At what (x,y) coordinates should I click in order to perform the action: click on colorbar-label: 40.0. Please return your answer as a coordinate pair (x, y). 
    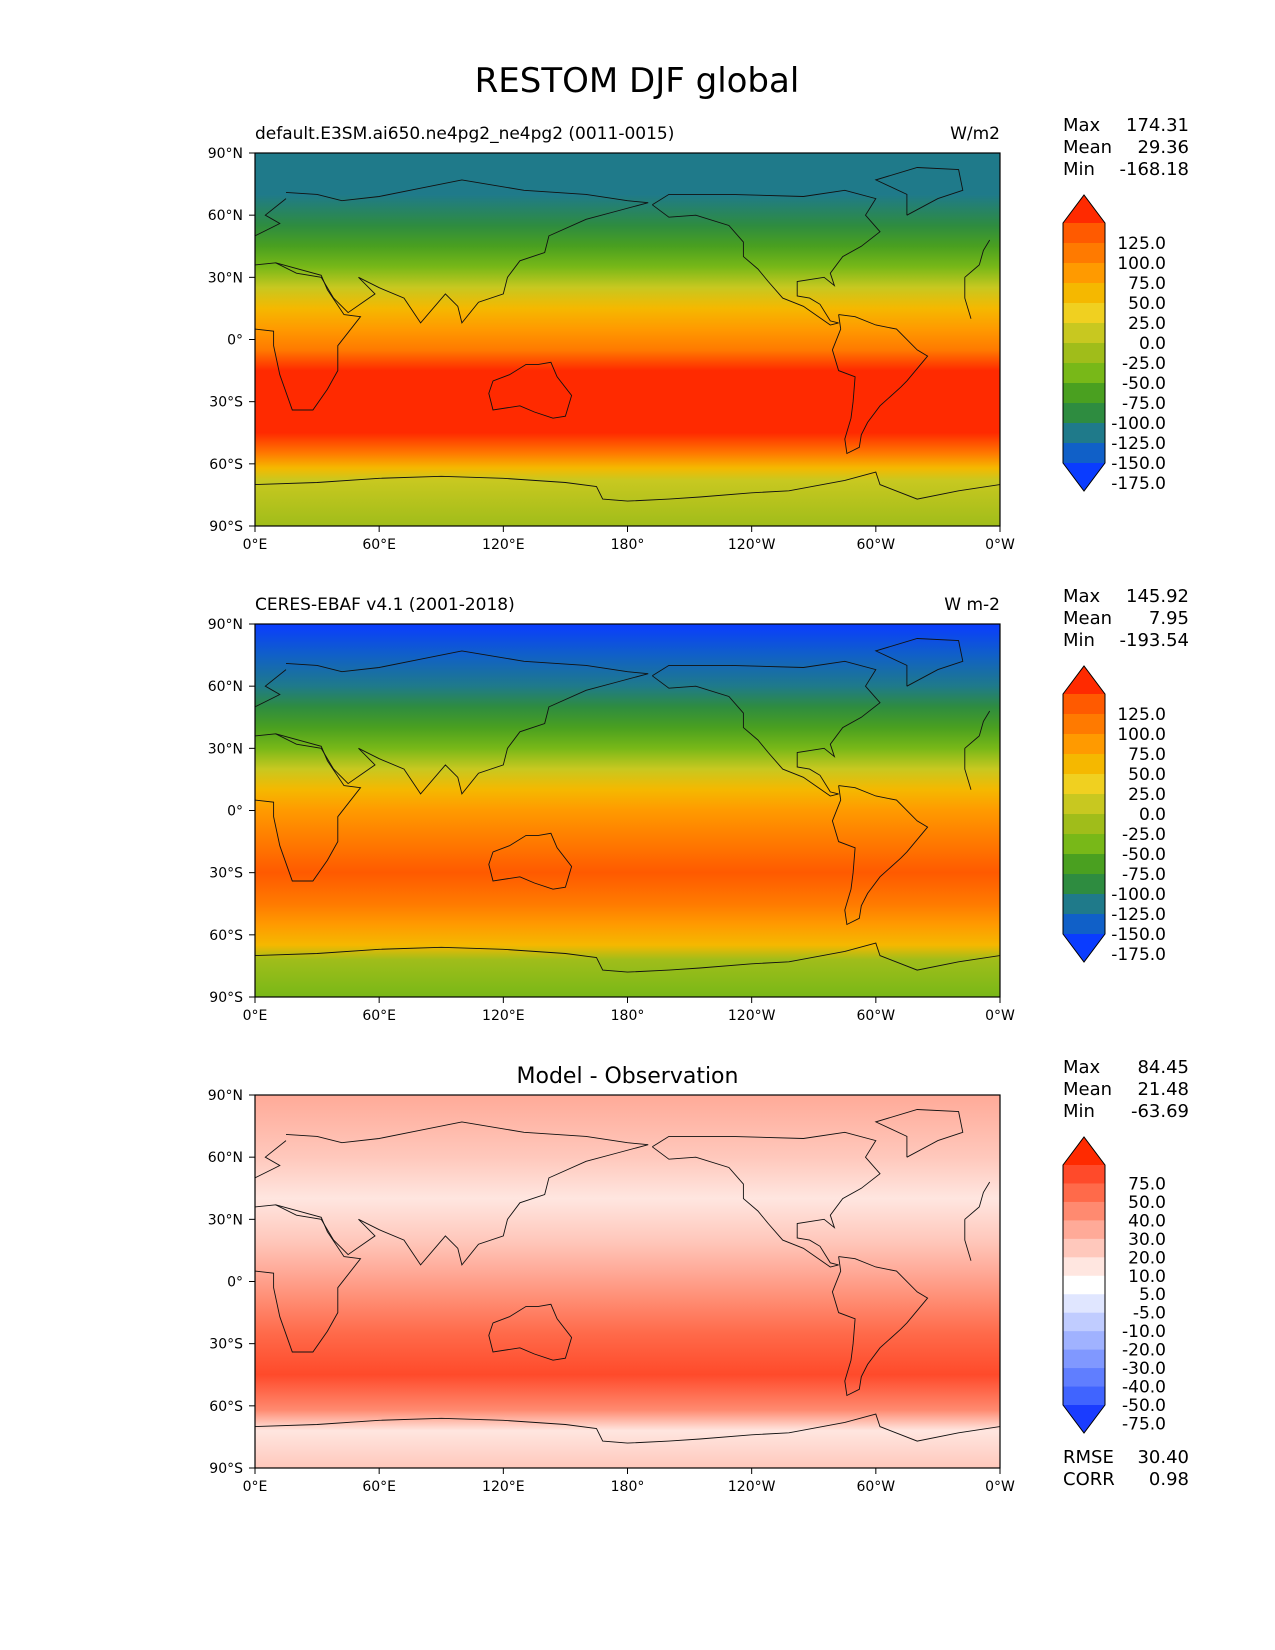
    Looking at the image, I should click on (1147, 1221).